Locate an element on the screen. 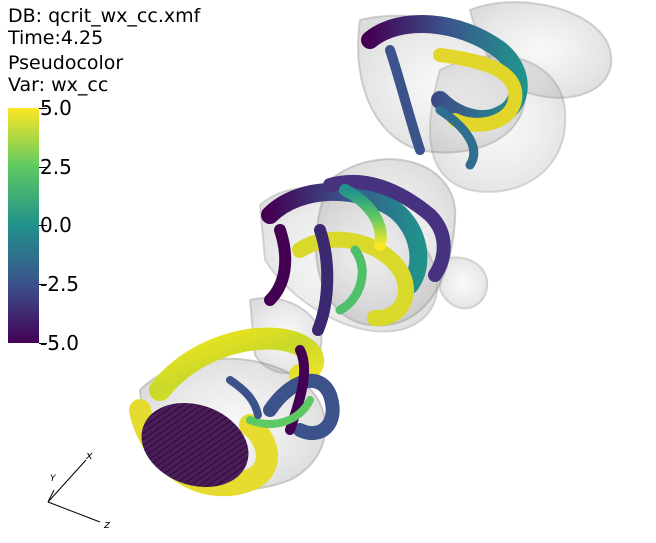  time-label: Time:4.25 is located at coordinates (56, 38).